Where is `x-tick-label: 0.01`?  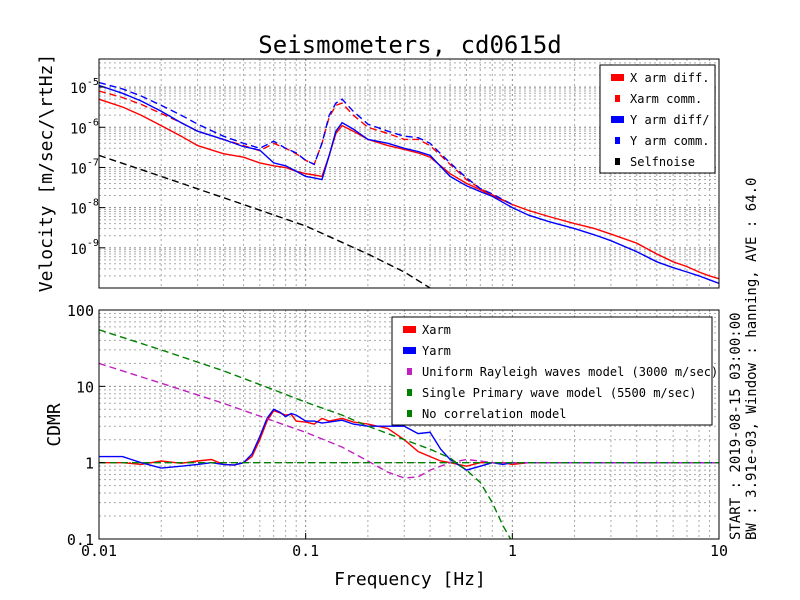
x-tick-label: 0.01 is located at coordinates (99, 551).